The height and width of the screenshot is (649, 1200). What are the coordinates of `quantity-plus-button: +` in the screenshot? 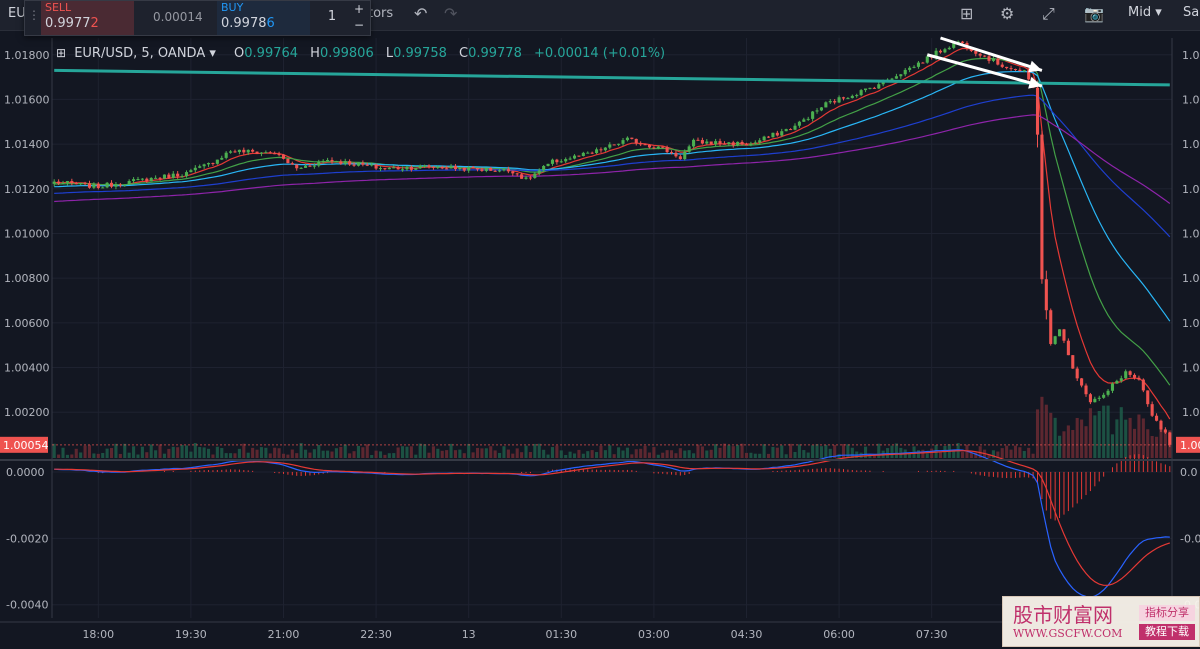 It's located at (359, 9).